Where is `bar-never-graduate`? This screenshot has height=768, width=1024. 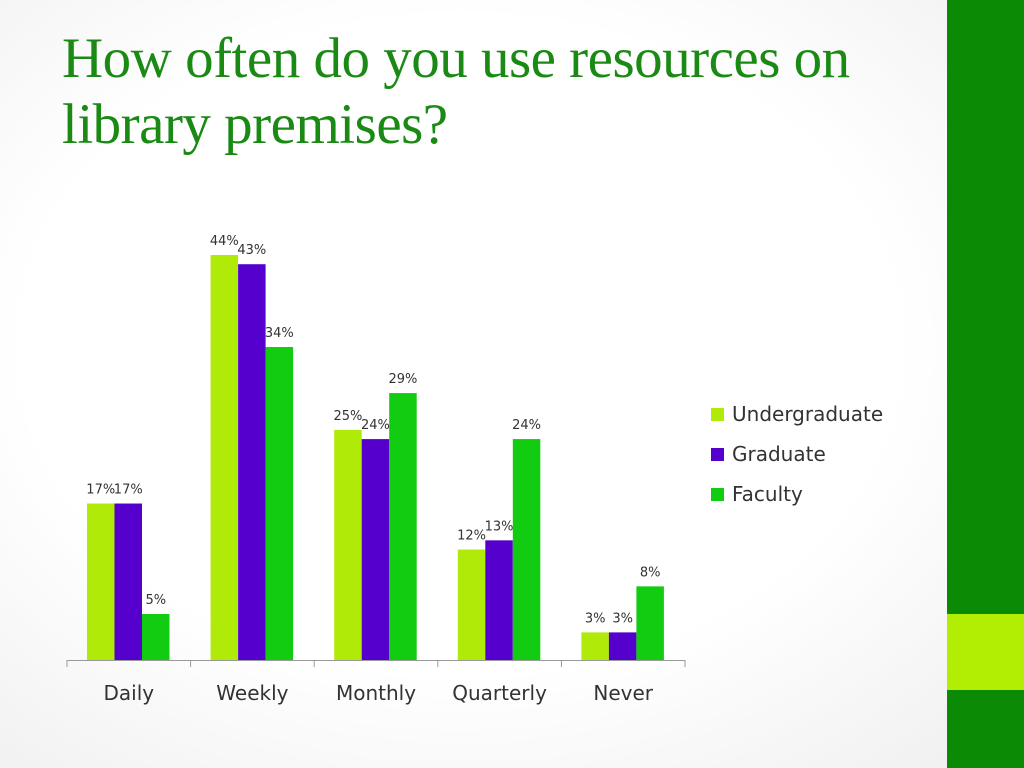 bar-never-graduate is located at coordinates (622, 646).